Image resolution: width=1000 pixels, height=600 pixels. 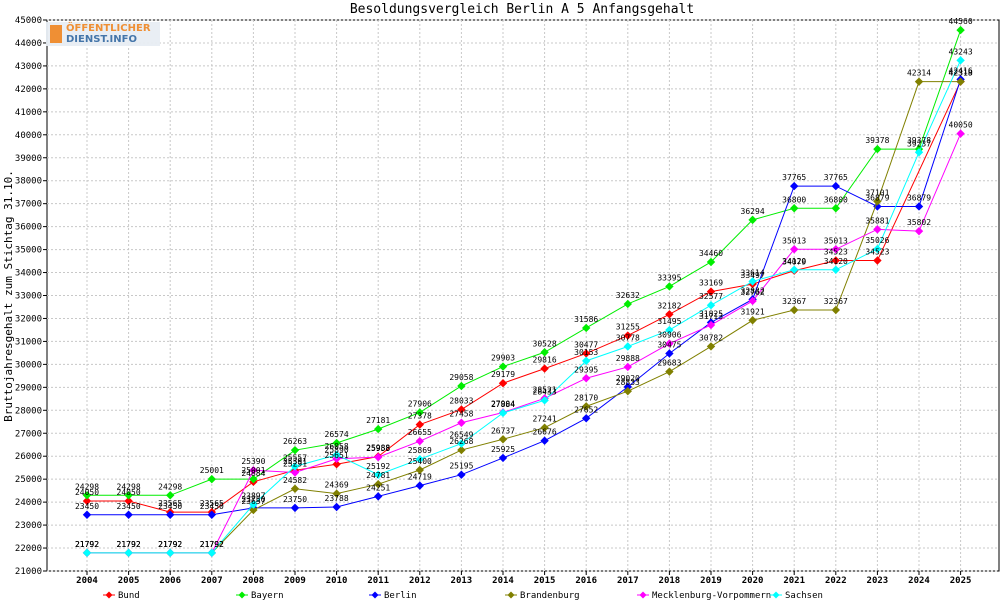 What do you see at coordinates (461, 441) in the screenshot?
I see `data-label: 26268` at bounding box center [461, 441].